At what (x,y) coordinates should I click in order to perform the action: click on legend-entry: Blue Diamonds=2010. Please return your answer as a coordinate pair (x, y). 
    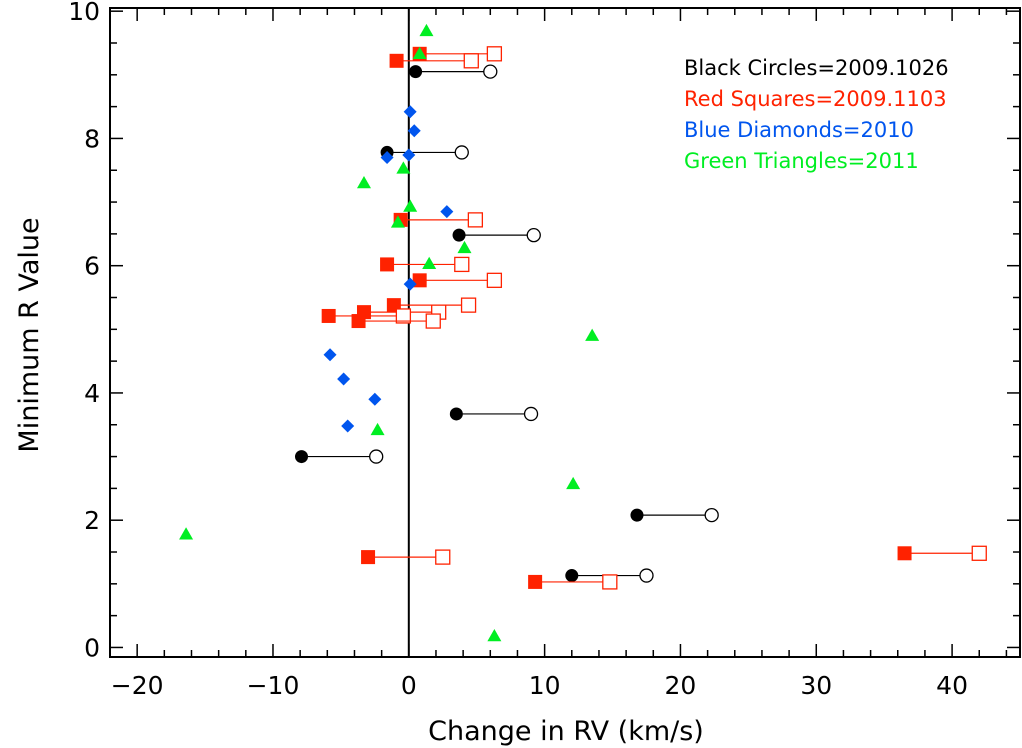
    Looking at the image, I should click on (799, 130).